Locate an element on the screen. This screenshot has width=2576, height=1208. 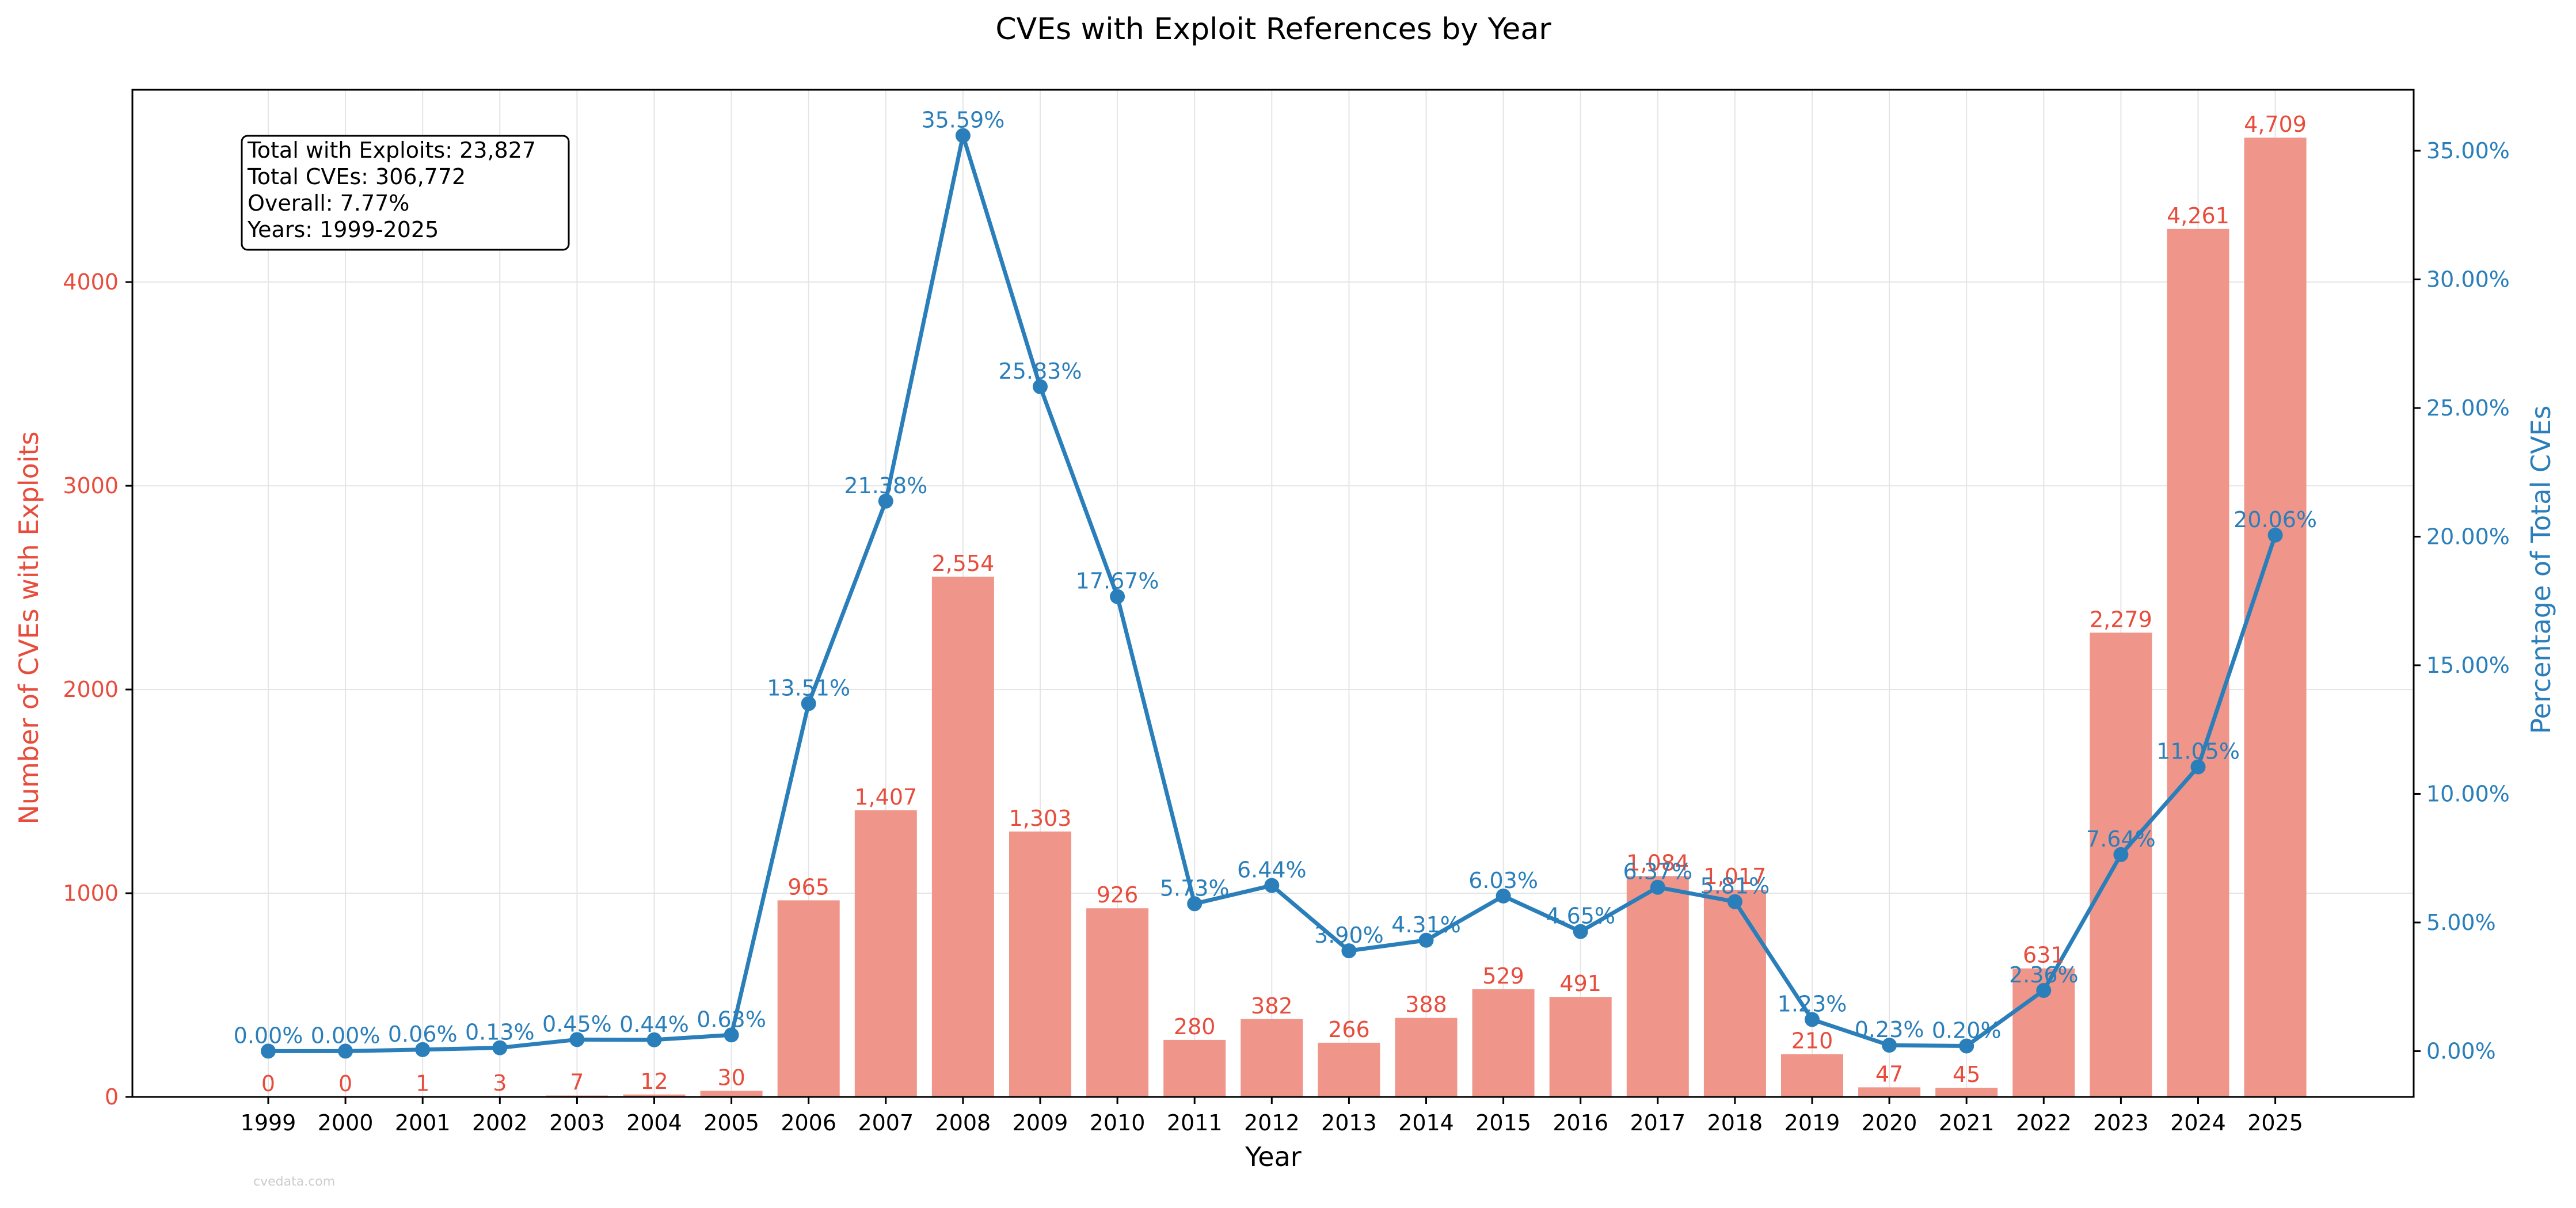
percentage-value-label: 0.63% is located at coordinates (731, 1019).